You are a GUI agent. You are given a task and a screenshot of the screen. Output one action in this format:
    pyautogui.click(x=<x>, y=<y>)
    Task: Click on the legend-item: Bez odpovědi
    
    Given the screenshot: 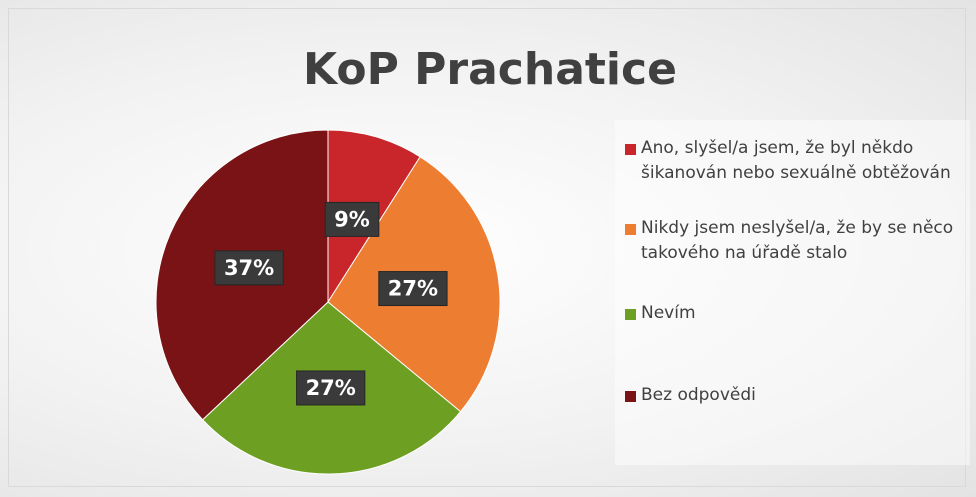 What is the action you would take?
    pyautogui.click(x=795, y=395)
    